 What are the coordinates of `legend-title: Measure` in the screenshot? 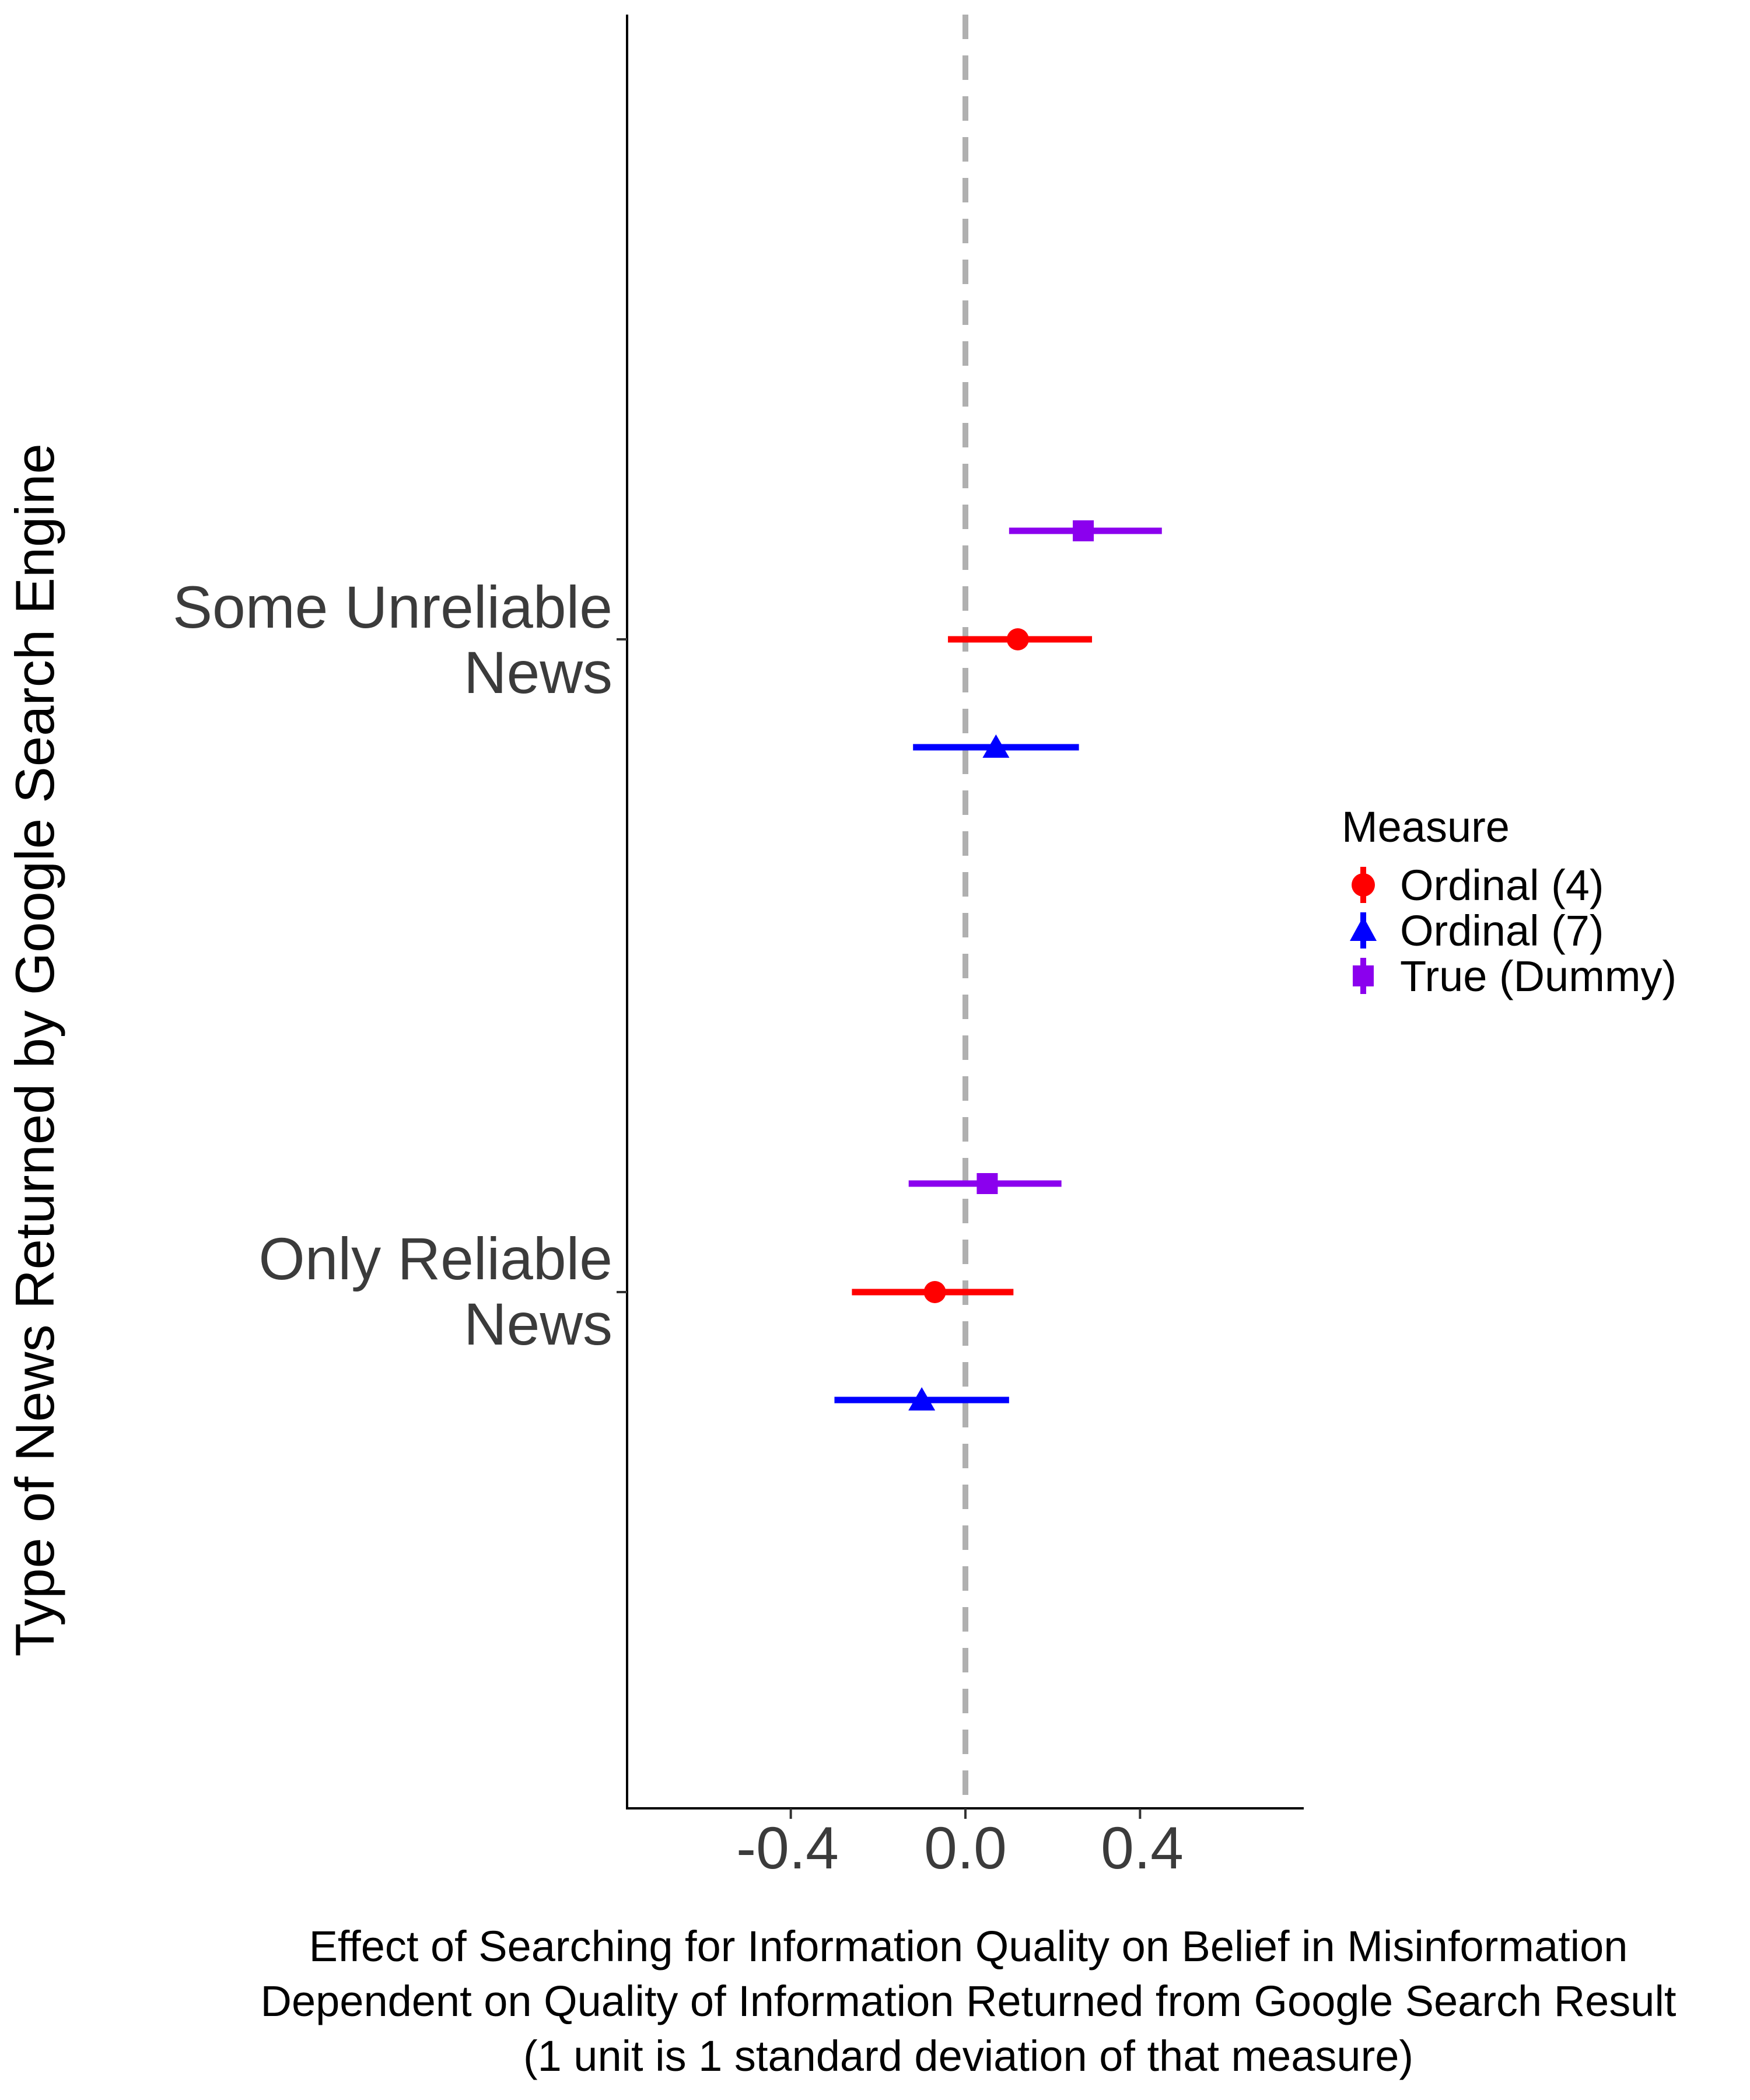 It's located at (1426, 827).